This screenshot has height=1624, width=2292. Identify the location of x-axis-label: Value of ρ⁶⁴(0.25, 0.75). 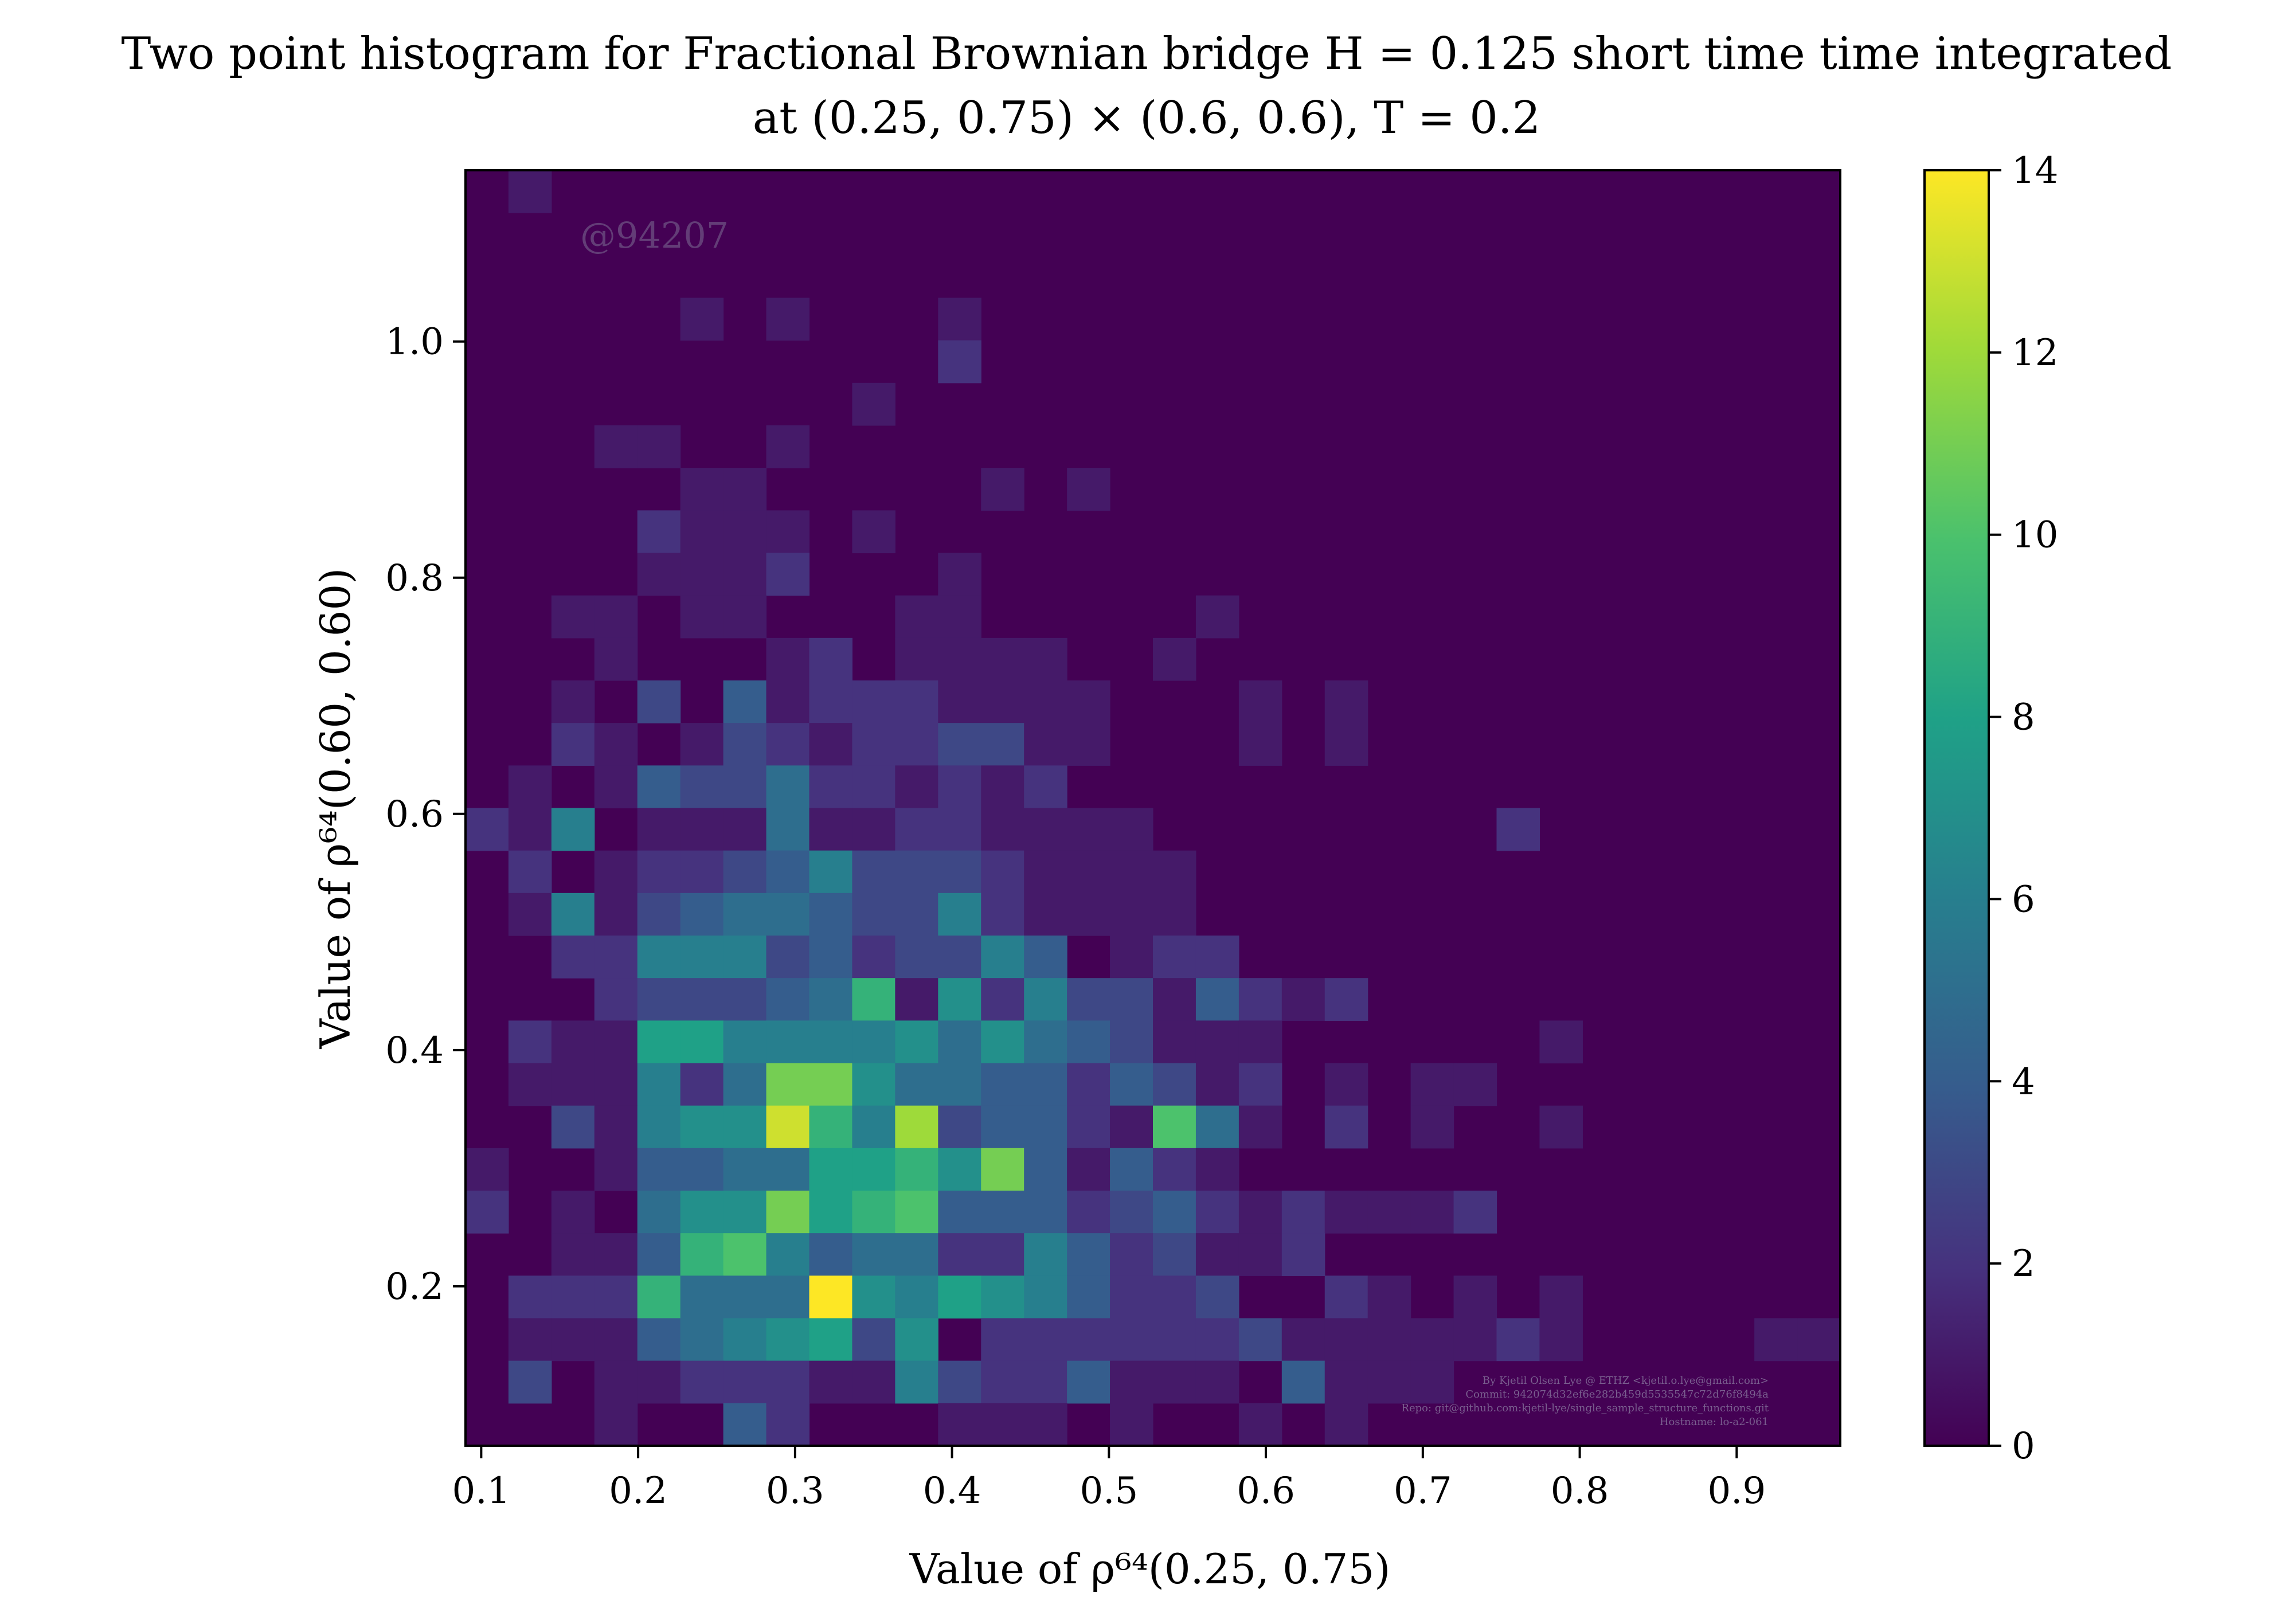
(1150, 1569).